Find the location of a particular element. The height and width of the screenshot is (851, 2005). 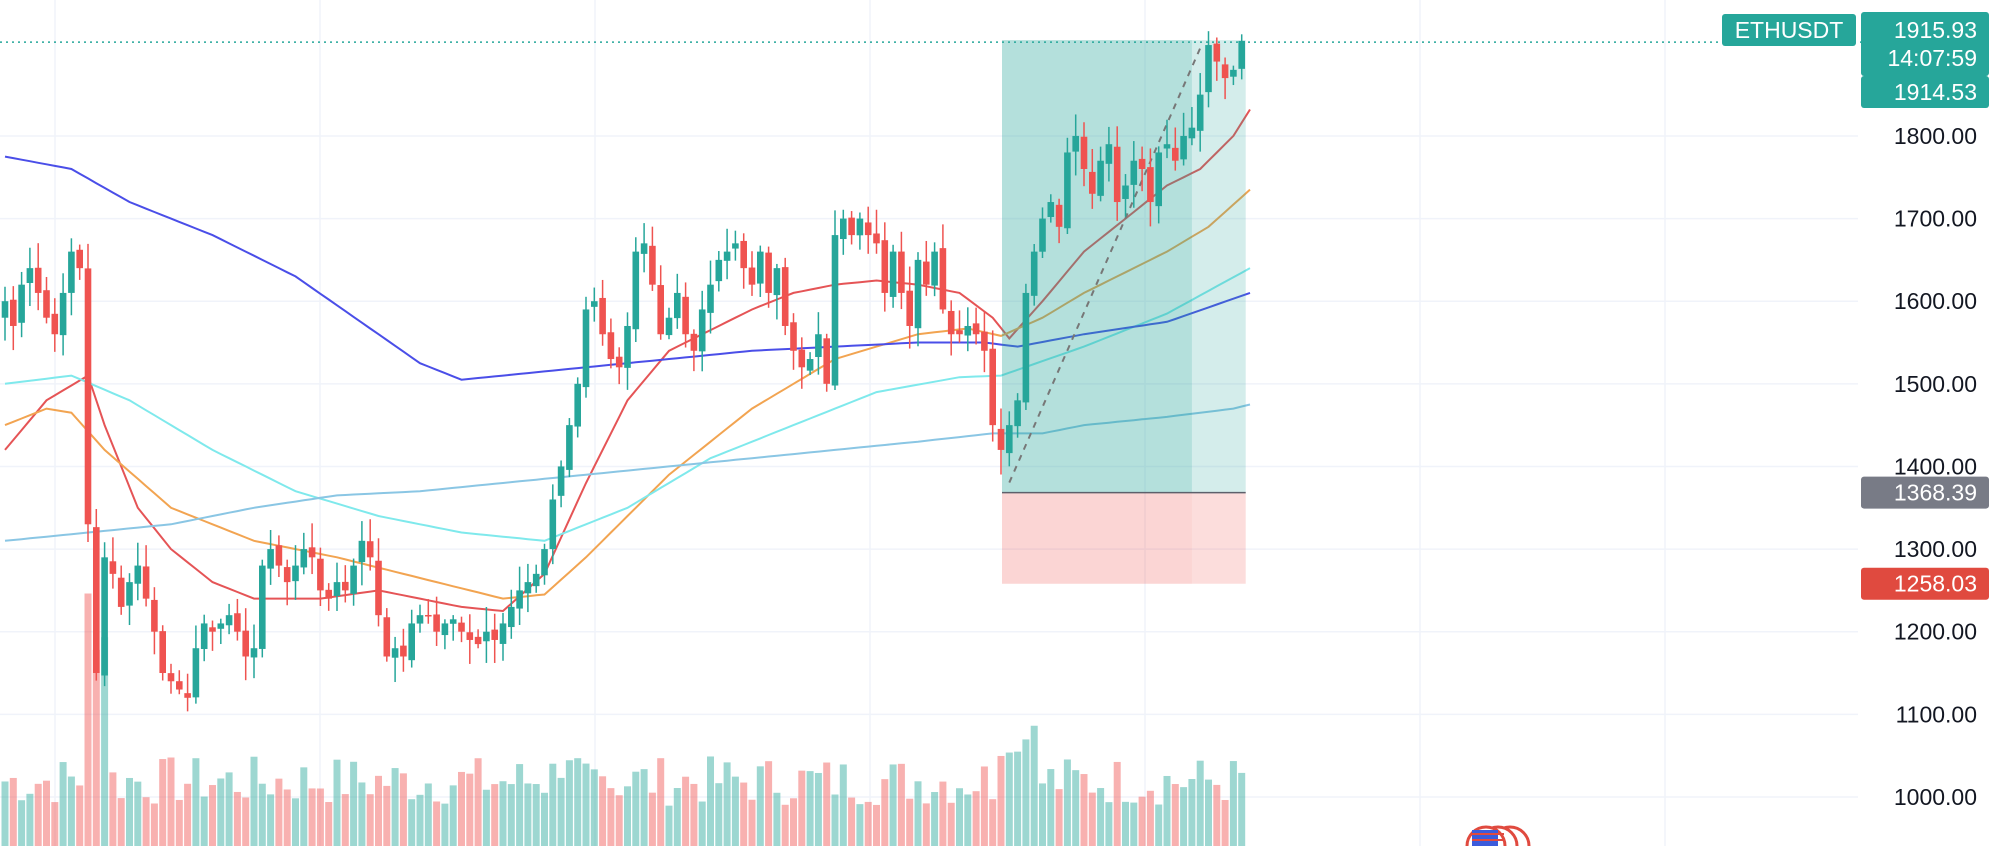

long-position-tool is located at coordinates (1124, 312).